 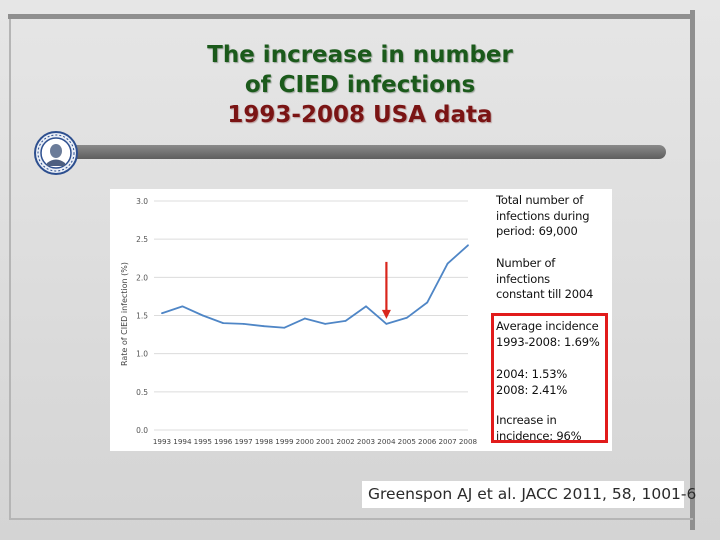 I want to click on x-tick-label: 1998, so click(x=264, y=441).